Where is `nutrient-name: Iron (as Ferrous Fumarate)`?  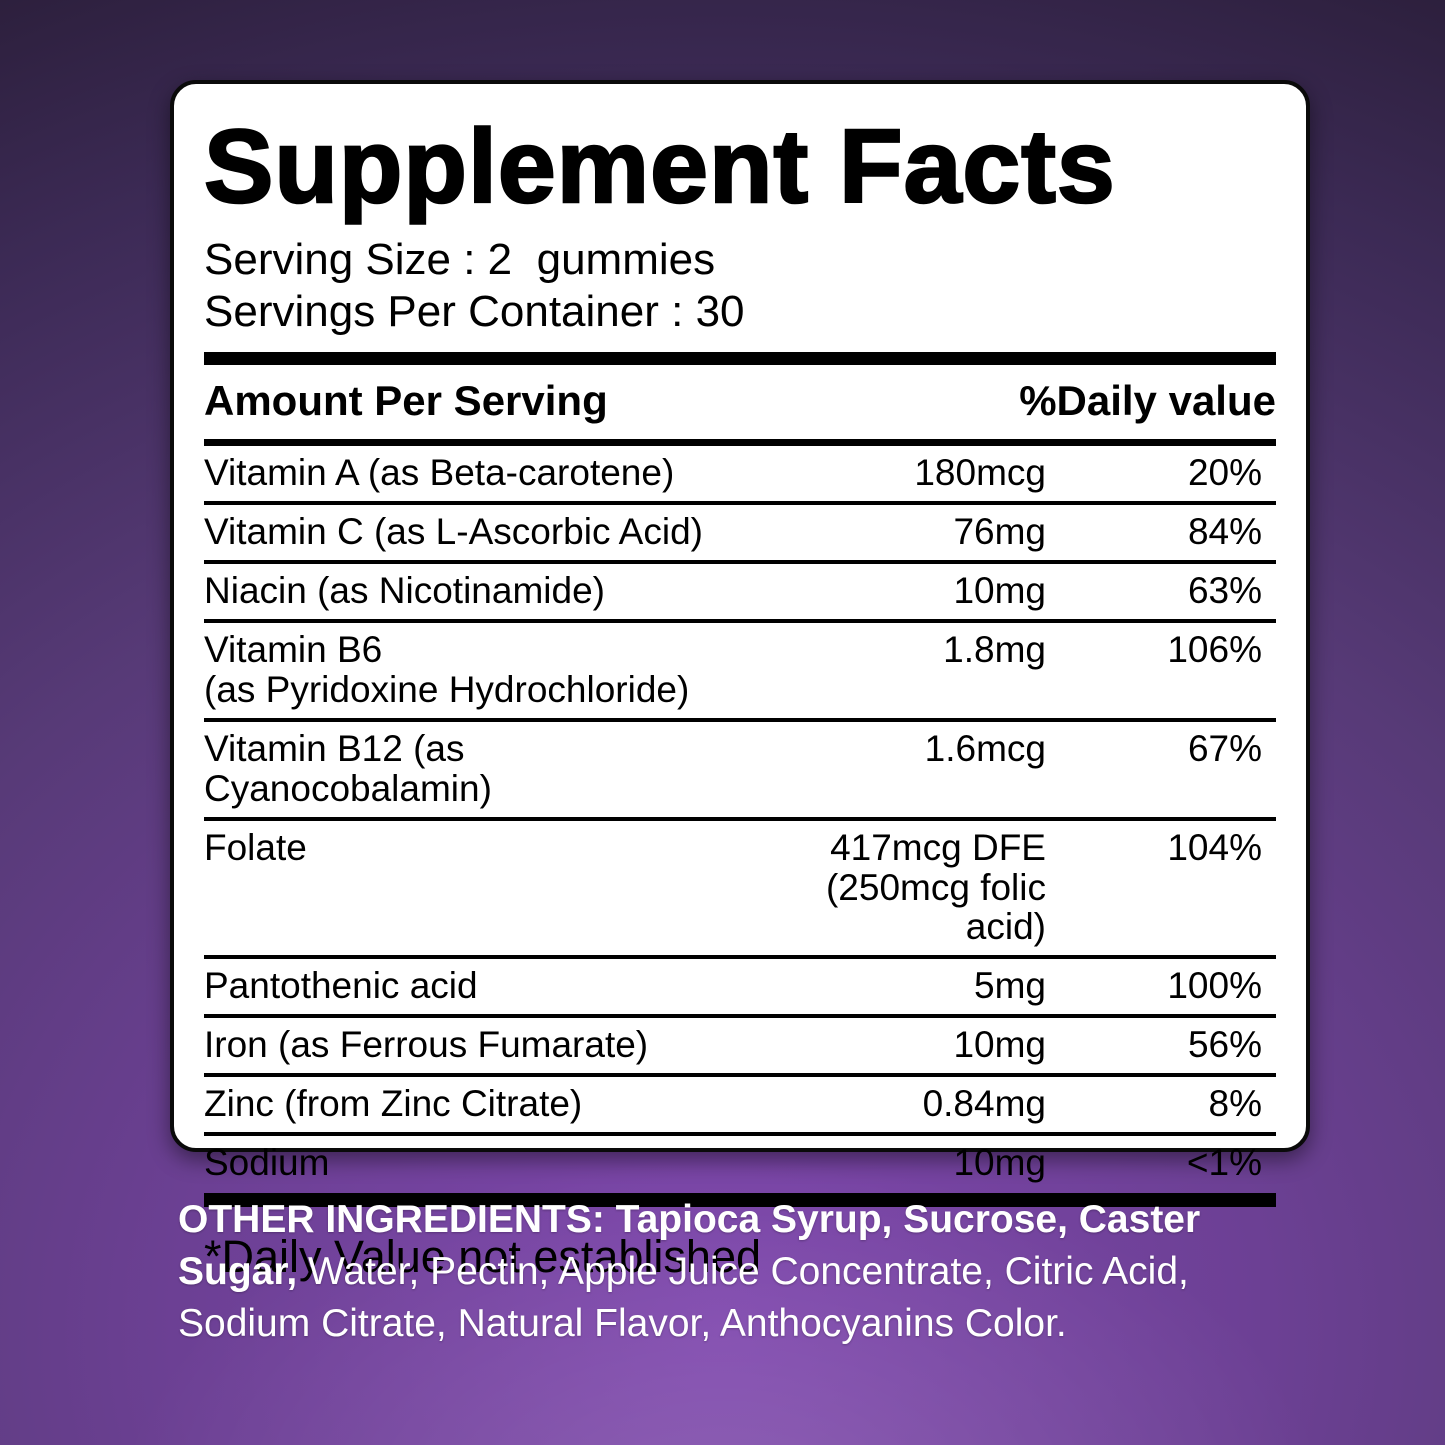 nutrient-name: Iron (as Ferrous Fumarate) is located at coordinates (426, 1045).